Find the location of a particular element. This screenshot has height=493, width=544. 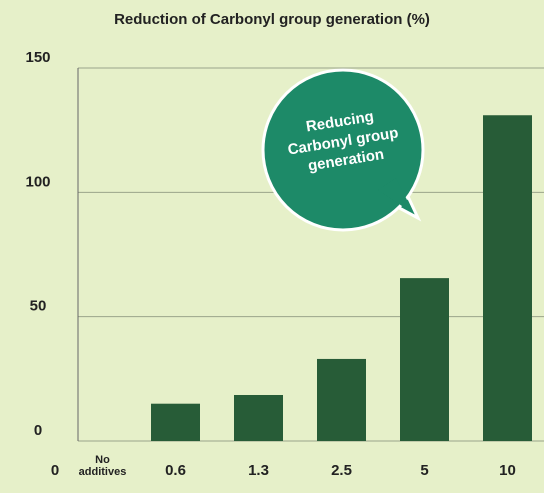

x-tick-label: 1.3 is located at coordinates (258, 470).